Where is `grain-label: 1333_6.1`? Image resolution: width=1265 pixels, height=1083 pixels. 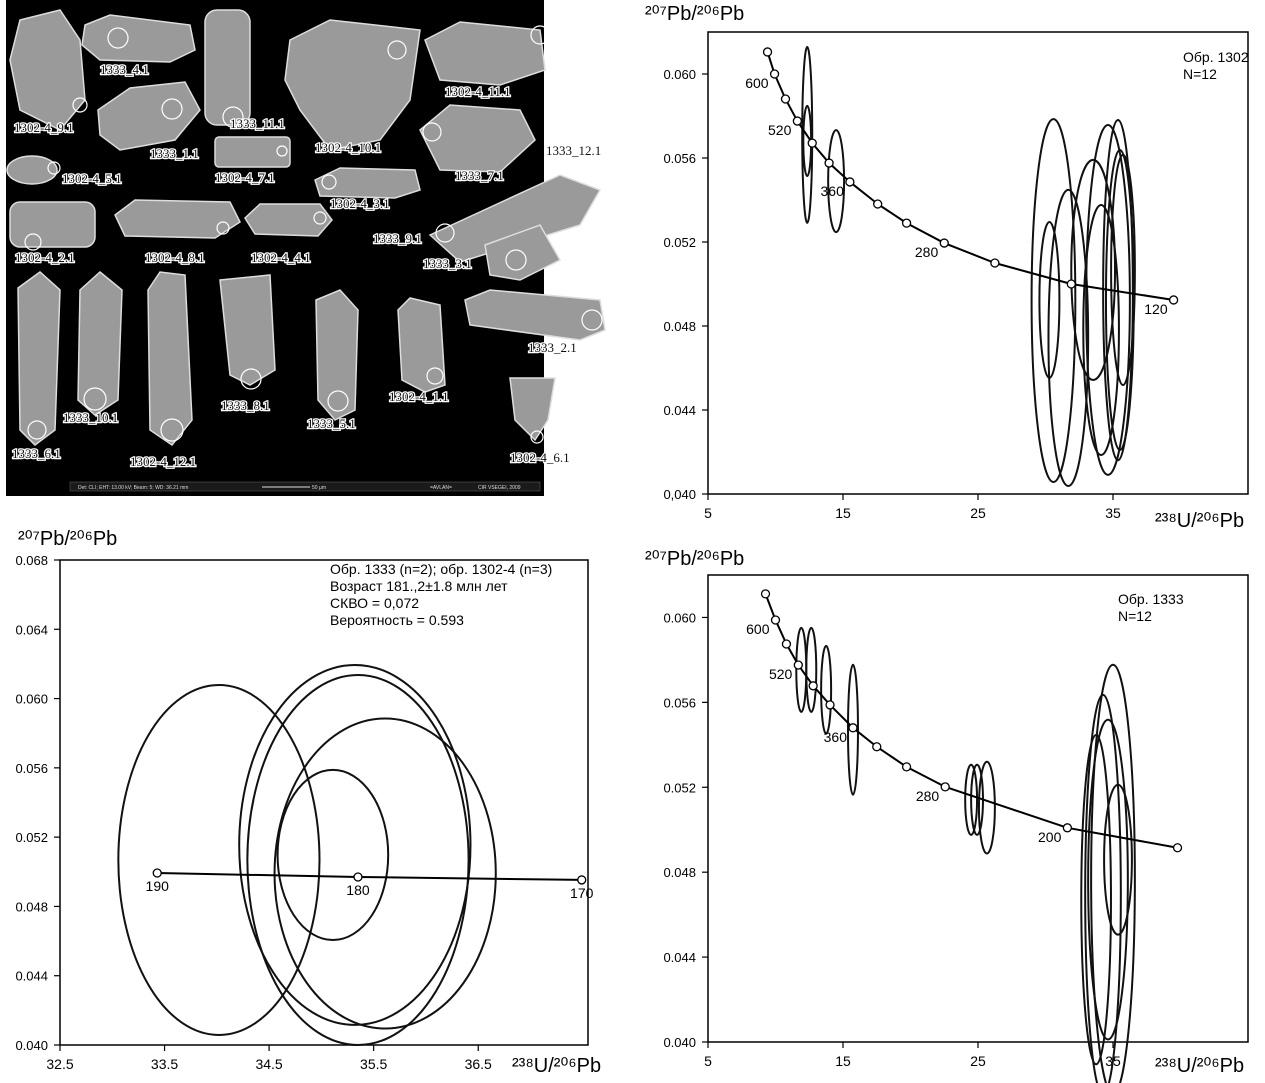 grain-label: 1333_6.1 is located at coordinates (36, 453).